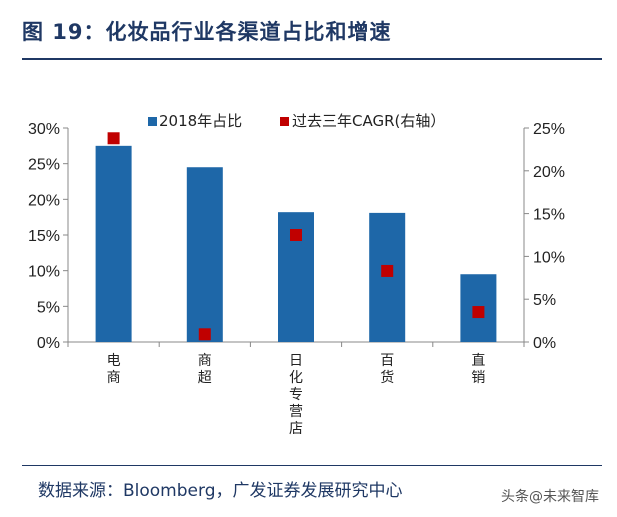 Image resolution: width=617 pixels, height=517 pixels. Describe the element at coordinates (312, 59) in the screenshot. I see `title-rule` at that location.